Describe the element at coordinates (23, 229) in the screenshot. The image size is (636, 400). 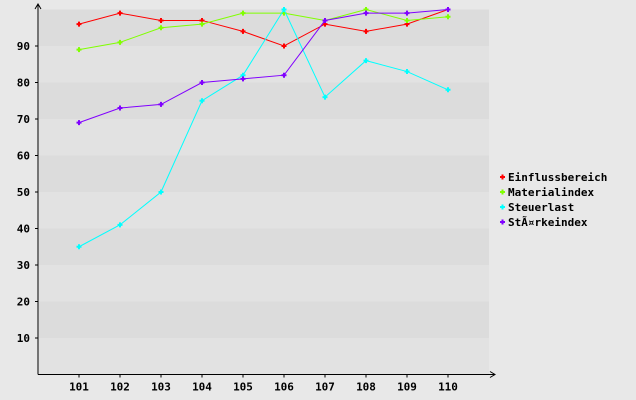
I see `y-tick-label: 40` at that location.